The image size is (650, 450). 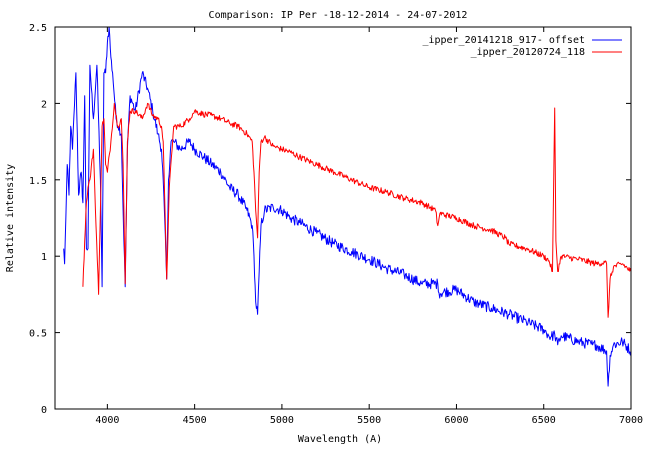 What do you see at coordinates (38, 334) in the screenshot?
I see `y-tick-label: 0.5` at bounding box center [38, 334].